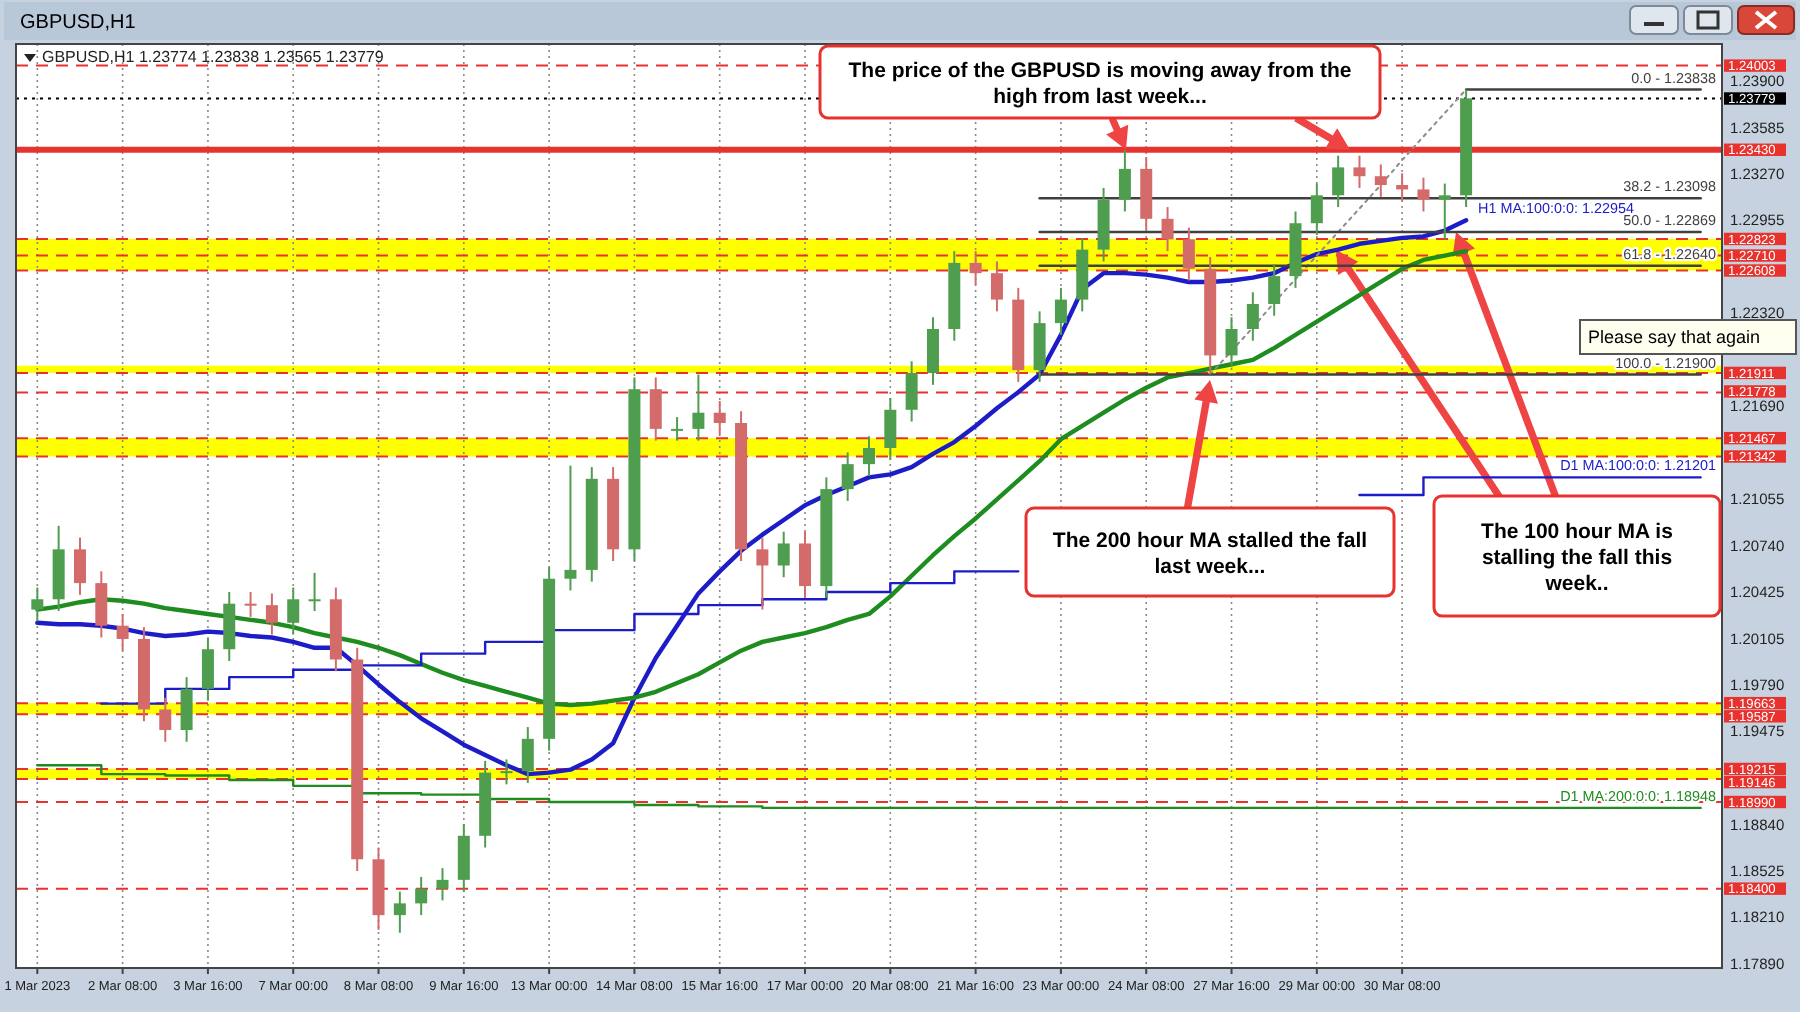 The width and height of the screenshot is (1800, 1012). I want to click on annotation: The 100 hour MA is stalling the fall this week.., so click(1577, 557).